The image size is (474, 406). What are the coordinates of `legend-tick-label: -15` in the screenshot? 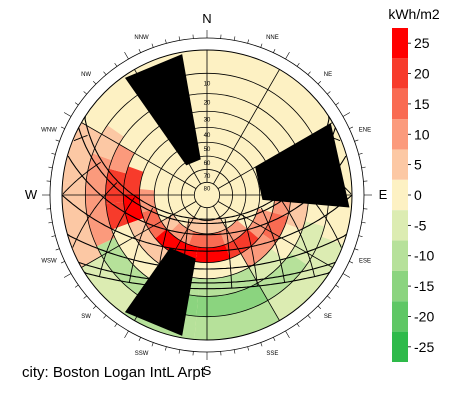 It's located at (424, 286).